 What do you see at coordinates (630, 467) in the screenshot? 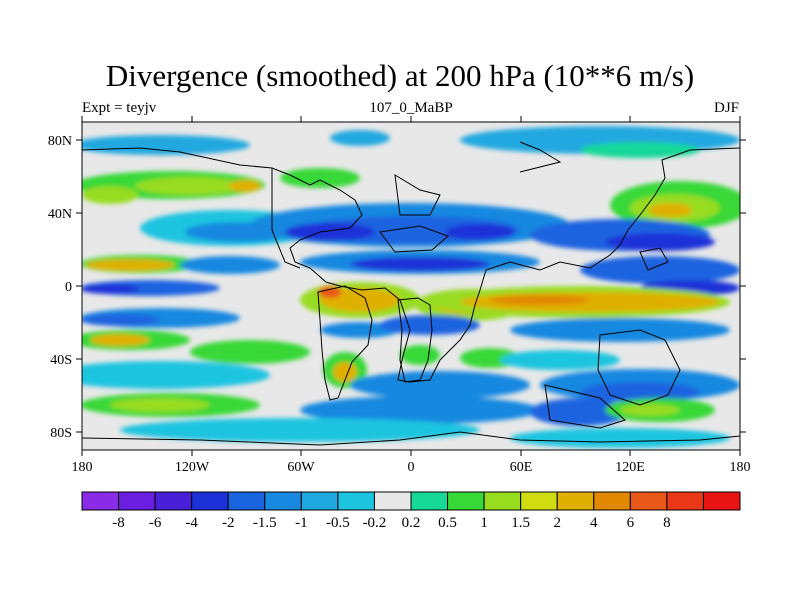
I see `lon-label: 120E` at bounding box center [630, 467].